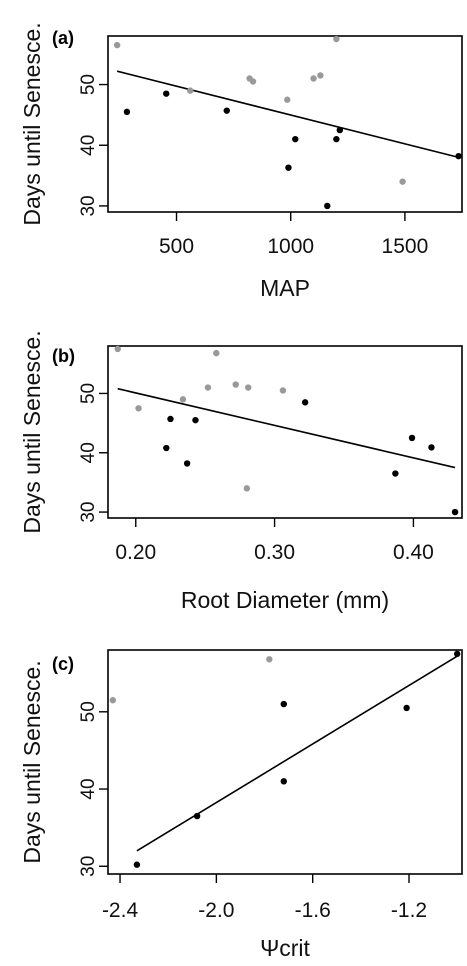 Image resolution: width=467 pixels, height=966 pixels. What do you see at coordinates (290, 246) in the screenshot?
I see `x-tick-label: 1000` at bounding box center [290, 246].